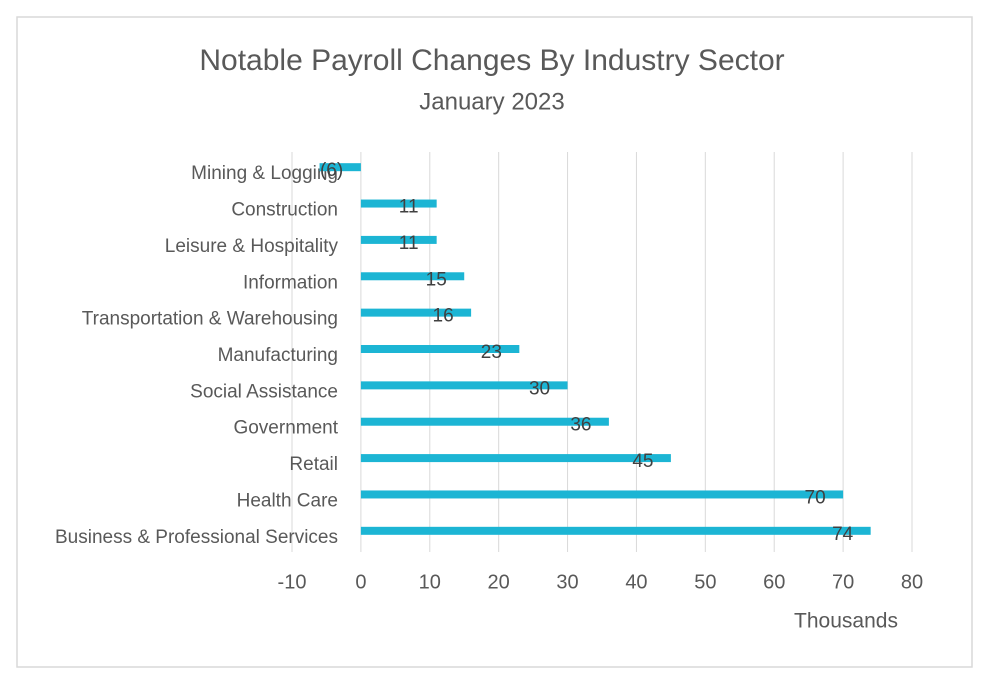  What do you see at coordinates (843, 582) in the screenshot?
I see `x-tick-label: 70` at bounding box center [843, 582].